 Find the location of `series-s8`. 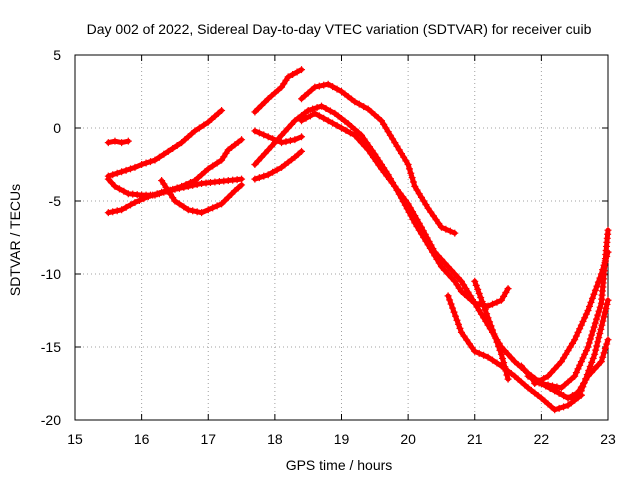

series-s8 is located at coordinates (278, 165).